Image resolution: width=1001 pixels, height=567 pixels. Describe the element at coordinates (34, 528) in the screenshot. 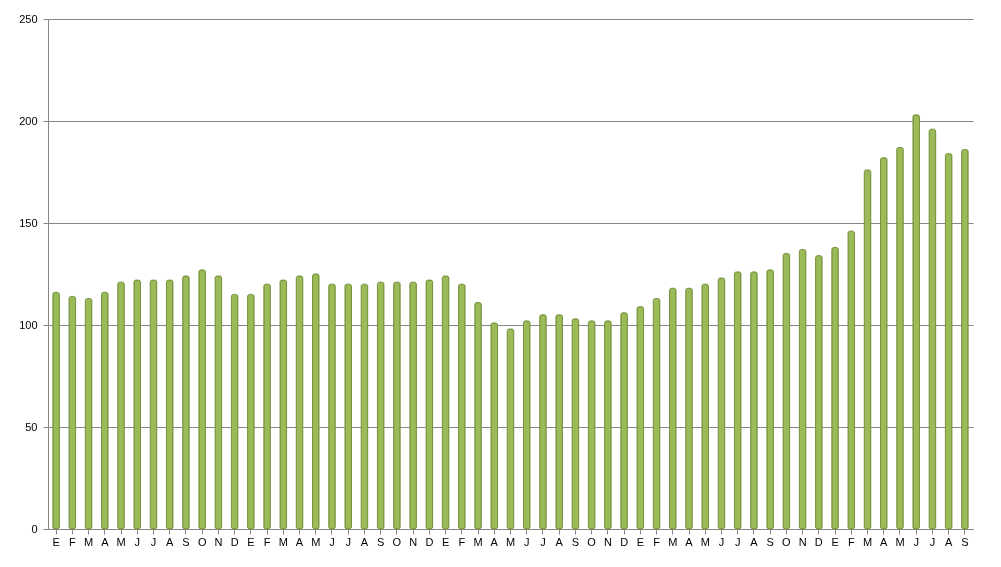

I see `y-tick-label: 0` at that location.